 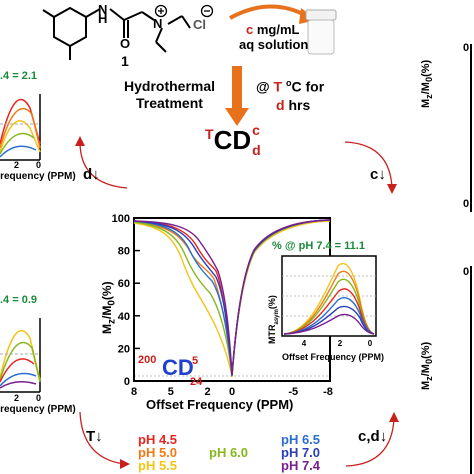 What do you see at coordinates (20, 127) in the screenshot?
I see `top-left-partial-plot` at bounding box center [20, 127].